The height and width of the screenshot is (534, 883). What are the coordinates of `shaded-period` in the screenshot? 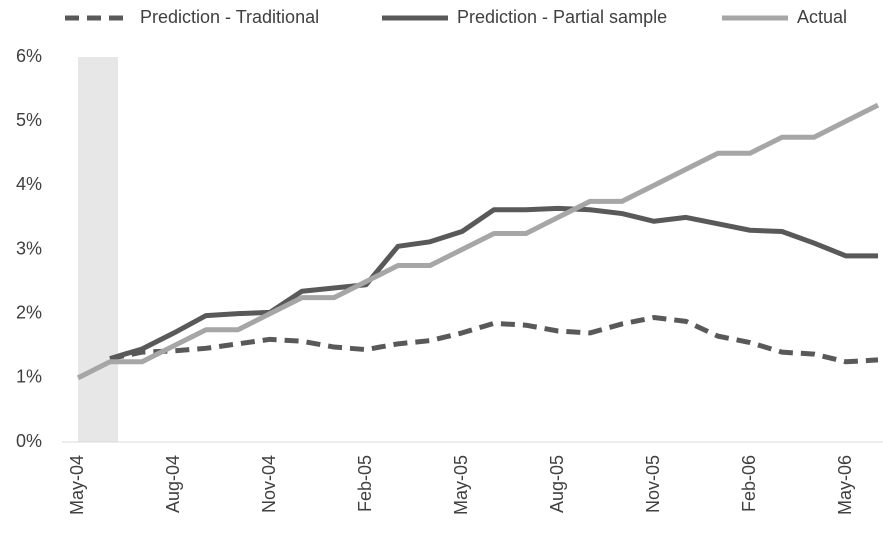 It's located at (98, 249).